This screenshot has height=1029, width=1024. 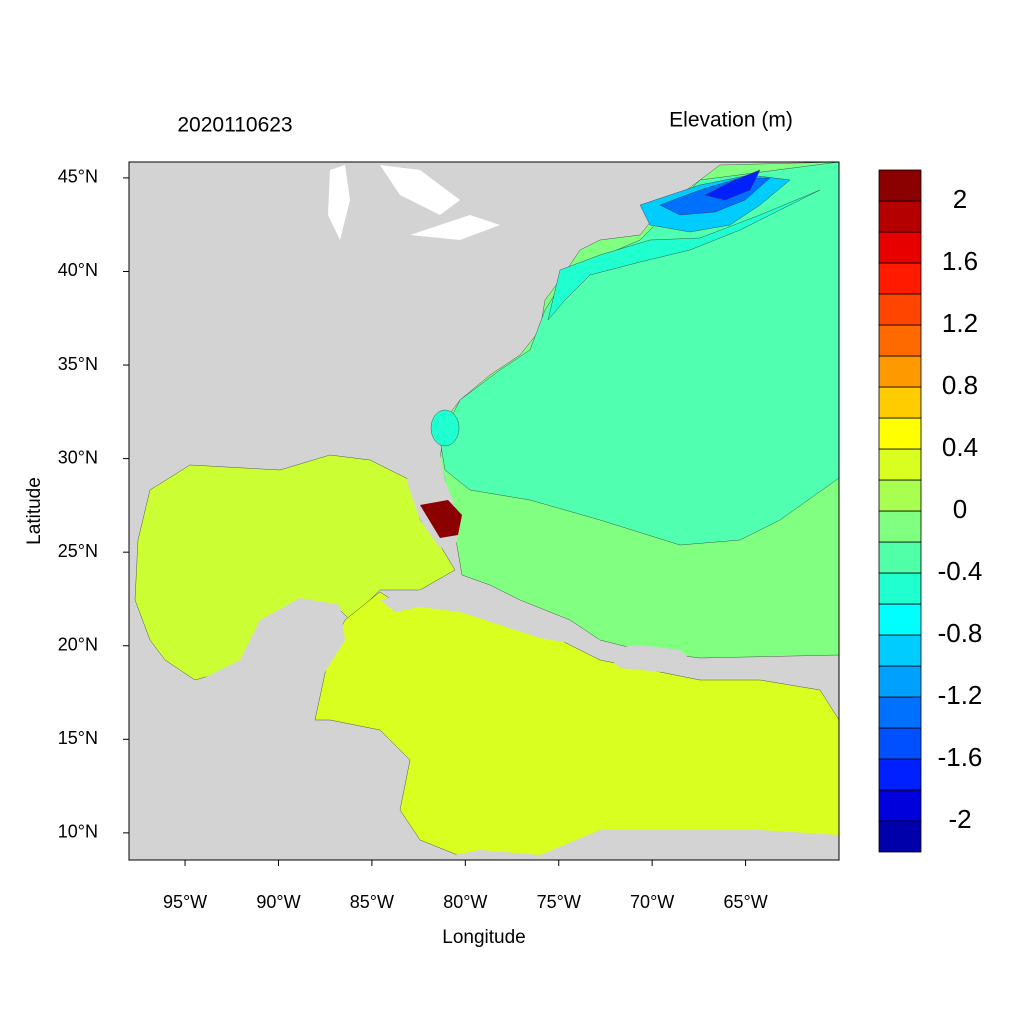 I want to click on colorbar-tick-label: 0.4, so click(x=960, y=447).